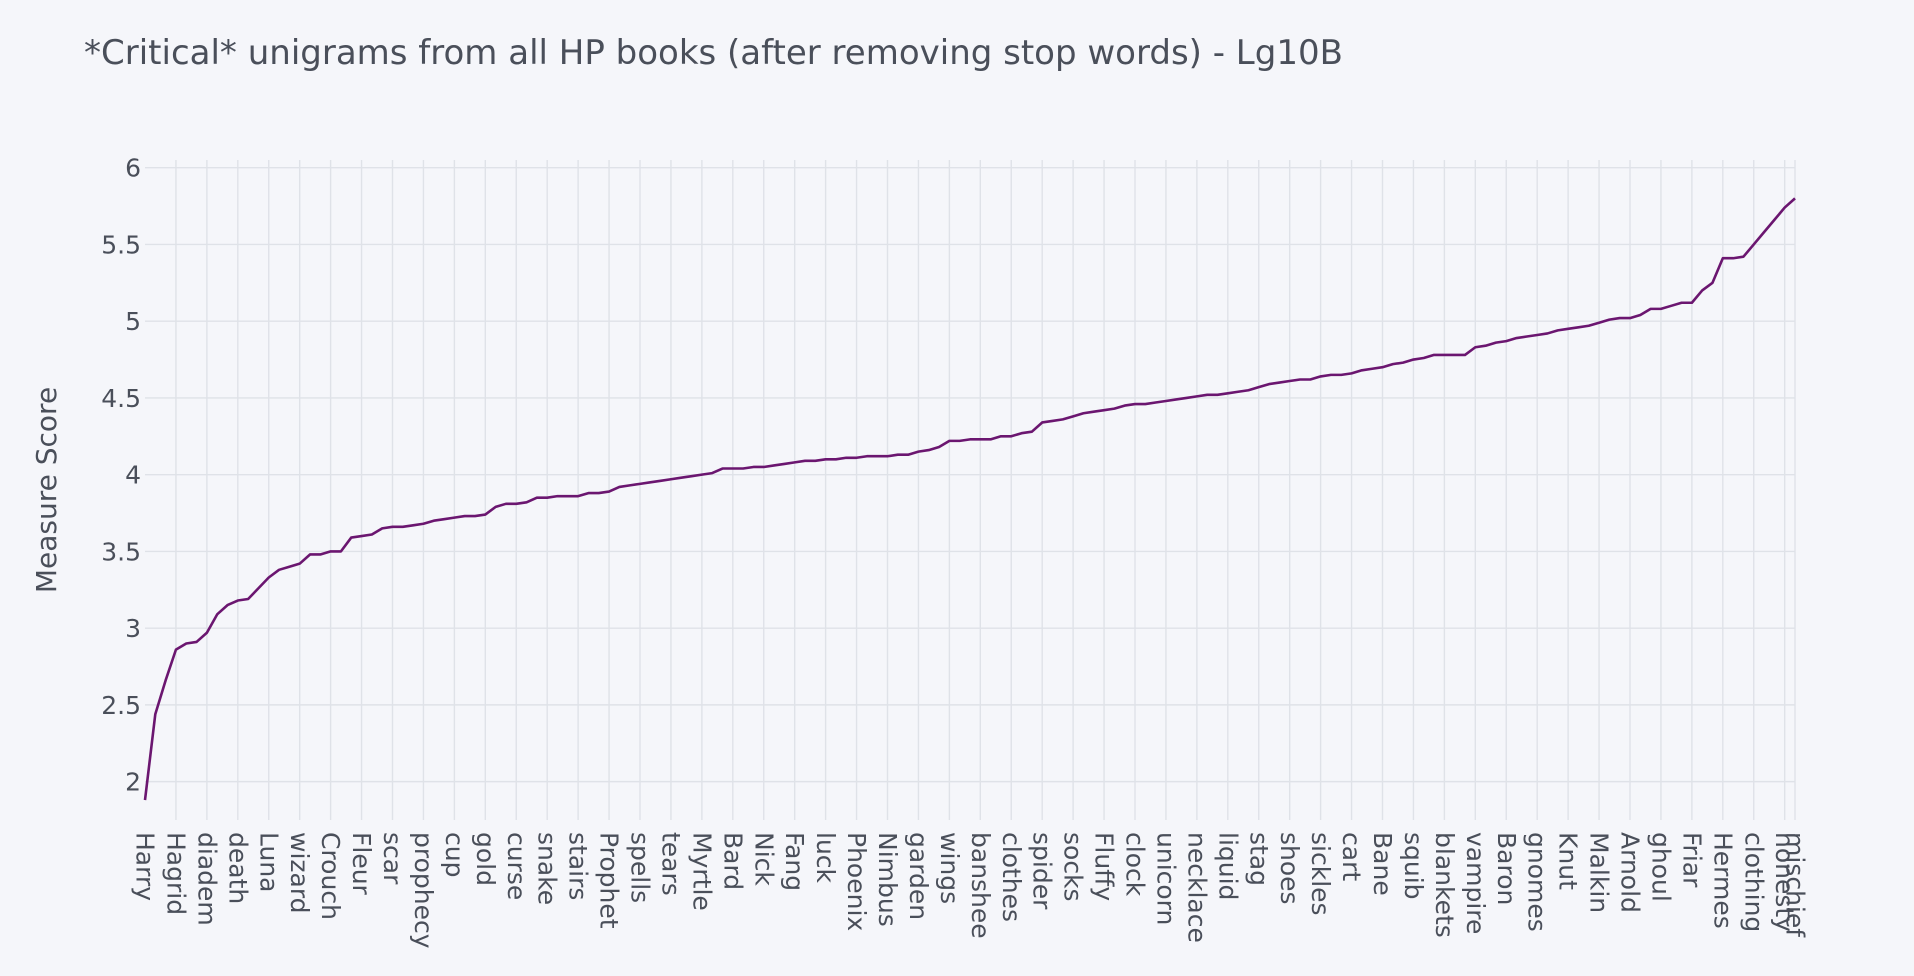 This screenshot has width=1914, height=976. Describe the element at coordinates (1475, 883) in the screenshot. I see `x-tick-label: vampire` at that location.